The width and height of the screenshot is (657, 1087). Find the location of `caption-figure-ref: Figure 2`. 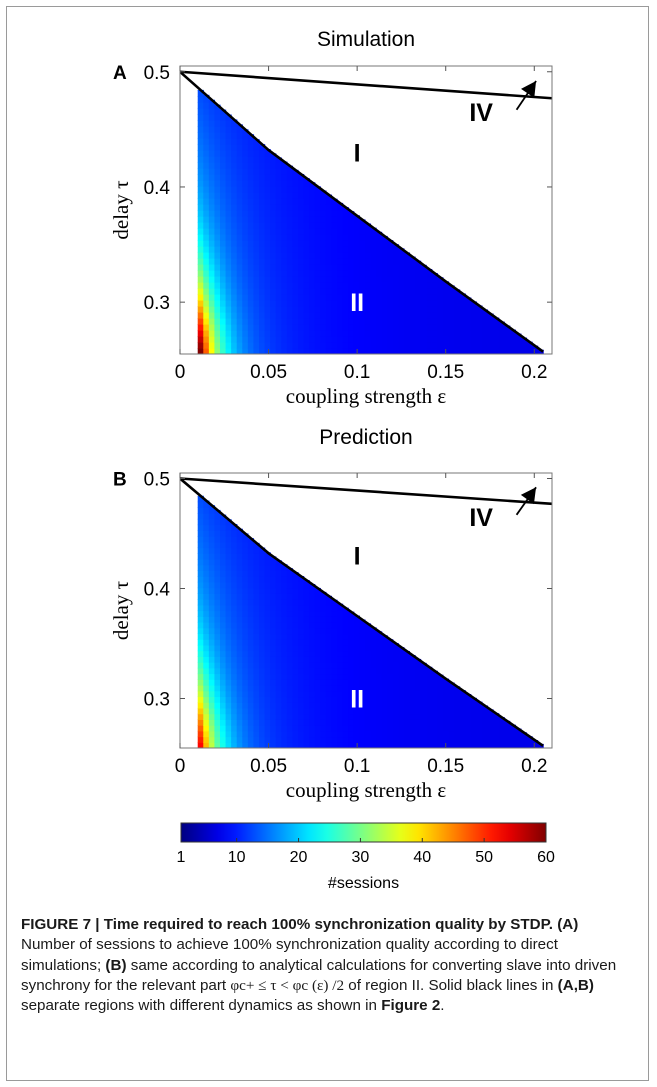

caption-figure-ref: Figure 2 is located at coordinates (411, 1006).